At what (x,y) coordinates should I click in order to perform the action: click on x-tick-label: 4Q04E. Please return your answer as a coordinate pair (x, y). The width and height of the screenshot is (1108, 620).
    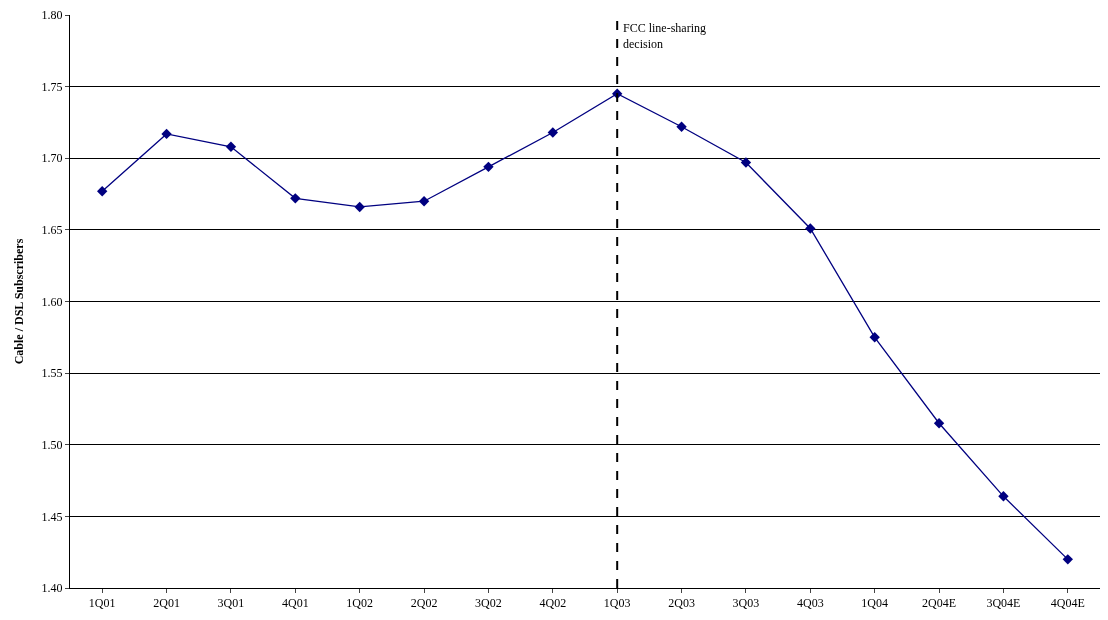
    Looking at the image, I should click on (1067, 603).